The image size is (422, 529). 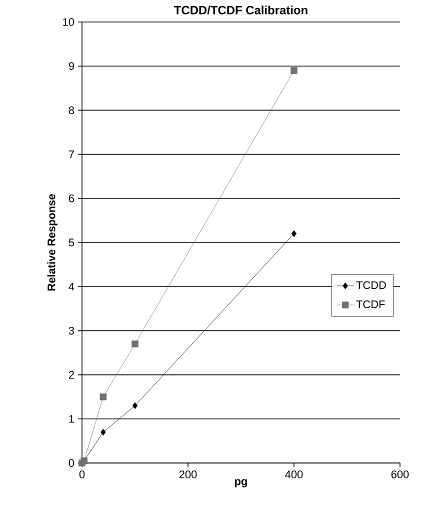 What do you see at coordinates (71, 463) in the screenshot?
I see `y-tick-label: 0` at bounding box center [71, 463].